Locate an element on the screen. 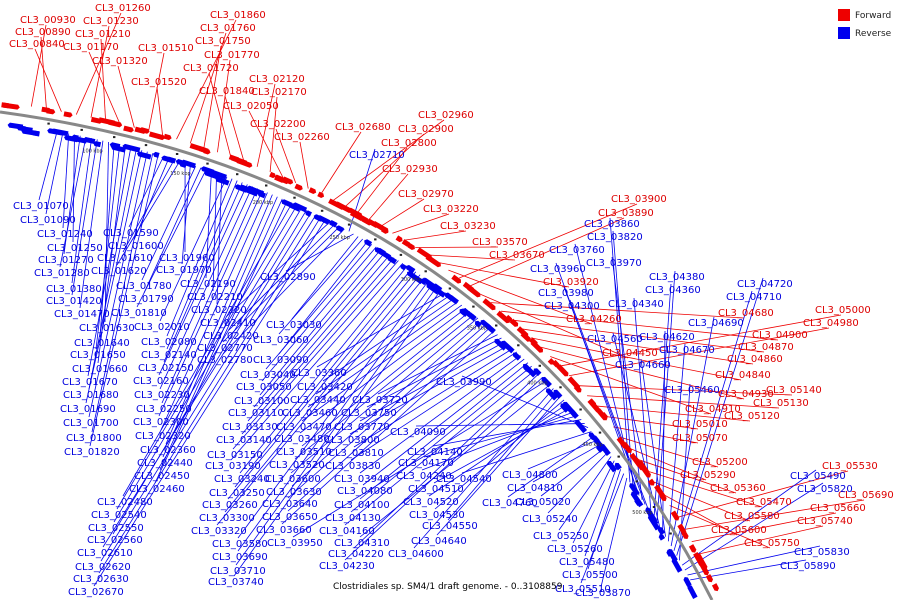 This screenshot has width=900, height=600. gene-label: CL3_05510 is located at coordinates (583, 589).